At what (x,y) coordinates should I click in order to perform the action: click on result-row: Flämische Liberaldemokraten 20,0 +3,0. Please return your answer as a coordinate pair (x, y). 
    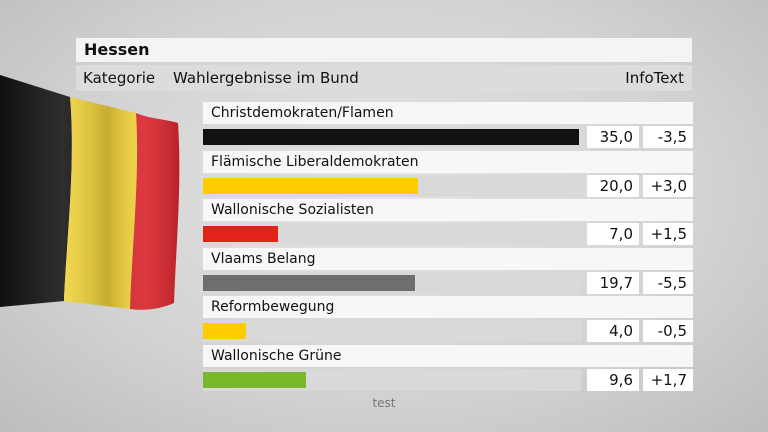
    Looking at the image, I should click on (448, 174).